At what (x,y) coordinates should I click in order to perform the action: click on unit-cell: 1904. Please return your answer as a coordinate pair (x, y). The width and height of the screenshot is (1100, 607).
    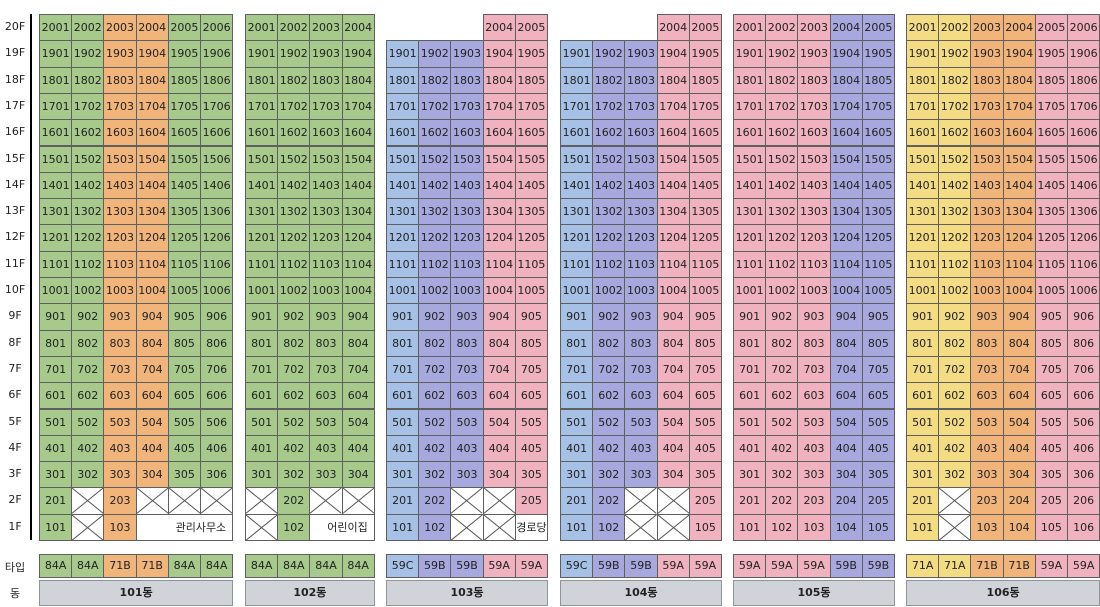
    Looking at the image, I should click on (673, 54).